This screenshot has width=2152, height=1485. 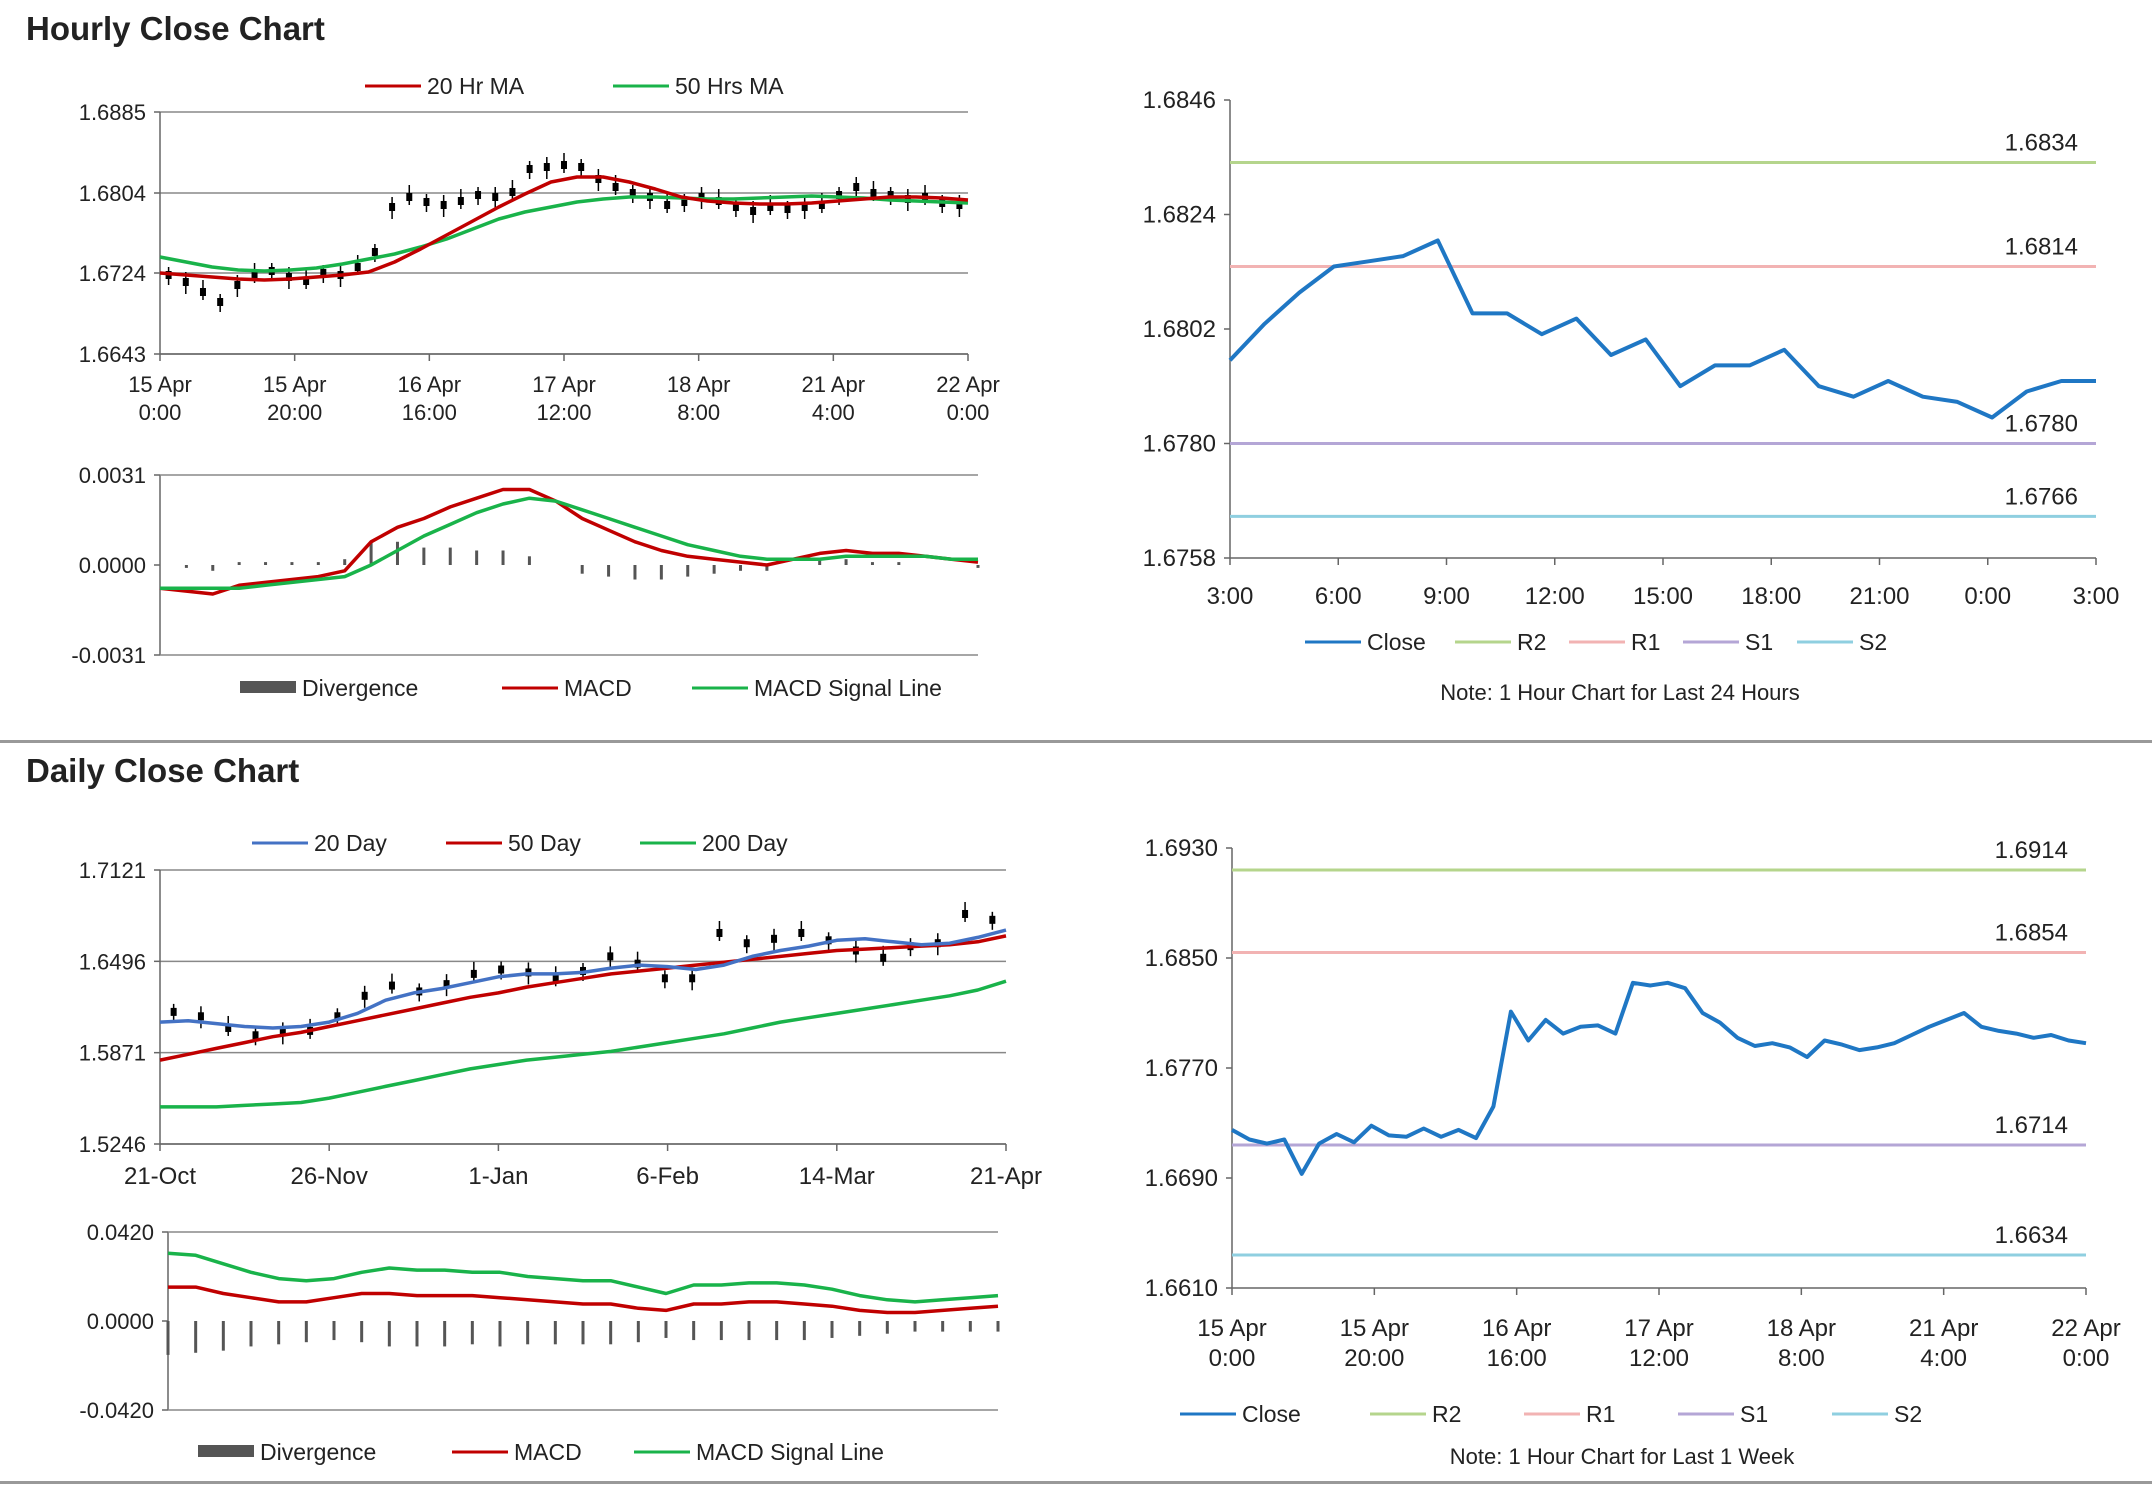 What do you see at coordinates (1873, 642) in the screenshot?
I see `hourly-24h-legend-label: S2` at bounding box center [1873, 642].